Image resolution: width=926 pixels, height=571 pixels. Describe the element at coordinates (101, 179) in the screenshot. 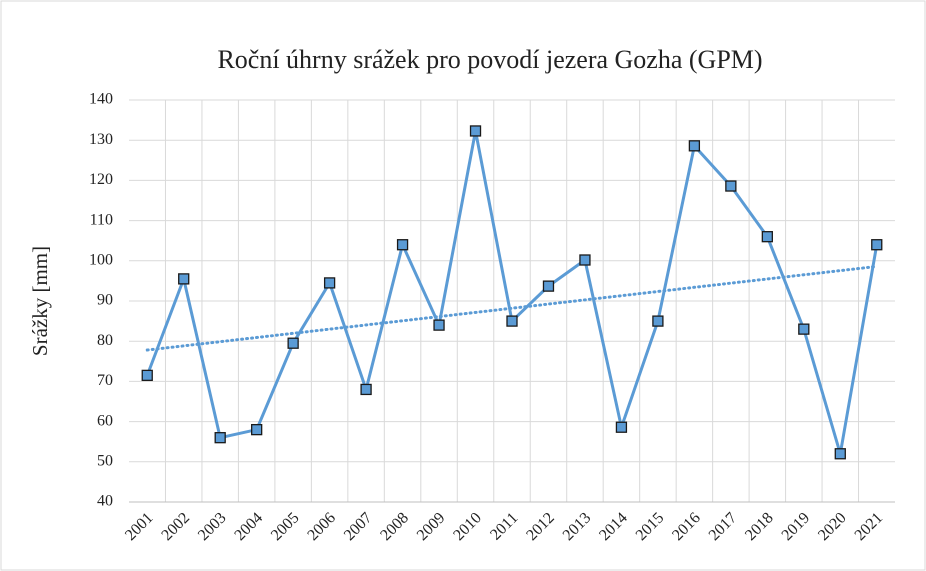

I see `y-tick-label: 120` at that location.